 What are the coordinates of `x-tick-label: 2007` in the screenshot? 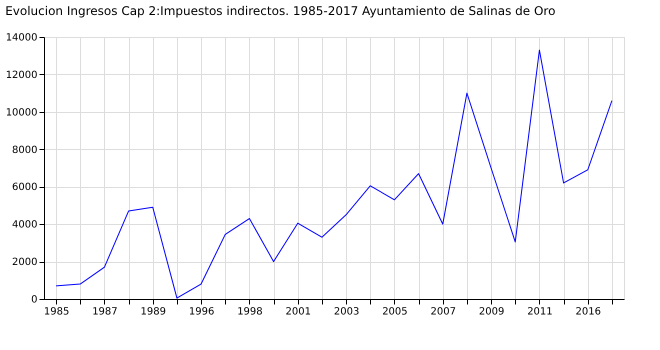 It's located at (443, 312).